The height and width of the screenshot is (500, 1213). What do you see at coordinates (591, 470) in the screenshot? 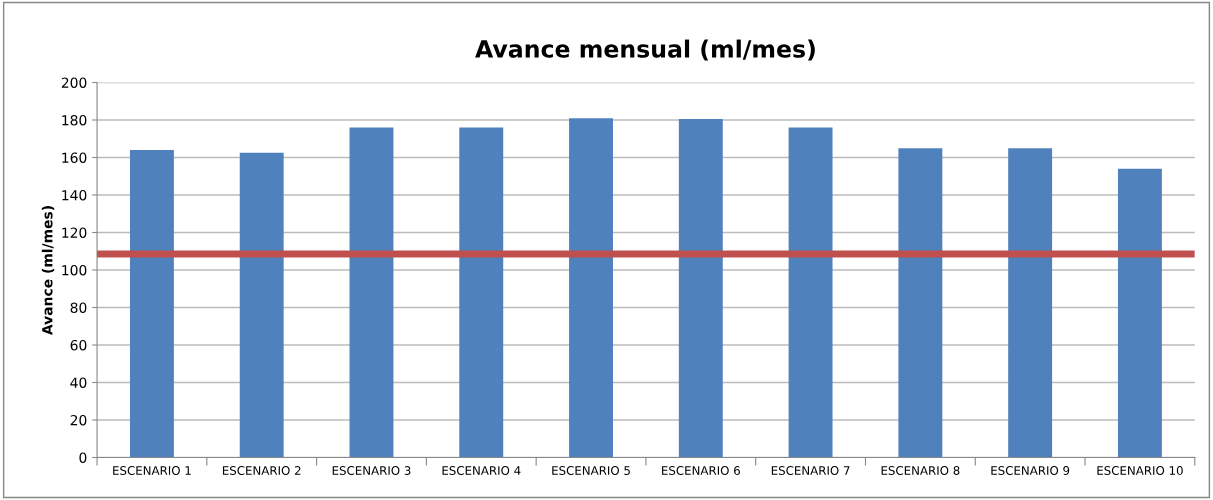
I see `x-tick-label: ESCENARIO 5` at bounding box center [591, 470].